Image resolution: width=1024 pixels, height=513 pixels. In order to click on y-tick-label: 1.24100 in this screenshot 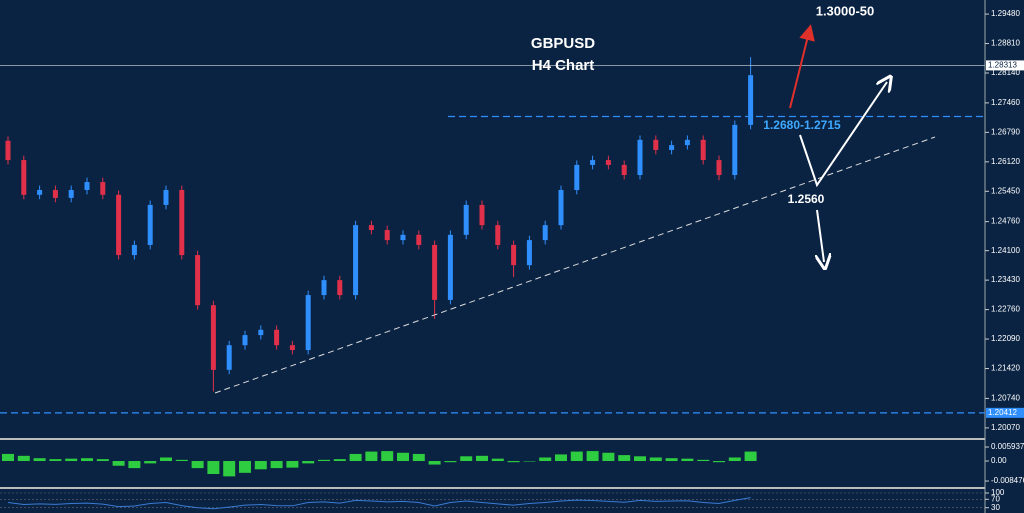, I will do `click(1005, 250)`.